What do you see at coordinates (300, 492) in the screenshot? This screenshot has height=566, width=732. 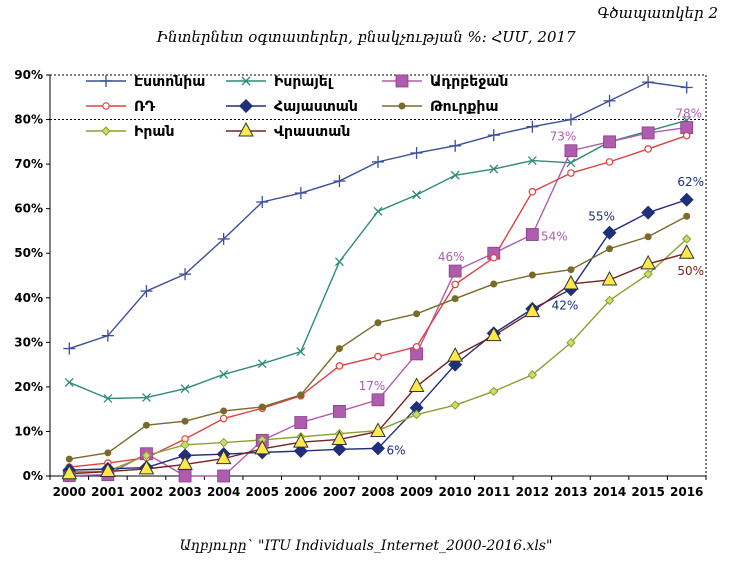 I see `x-tick-label: 2006` at bounding box center [300, 492].